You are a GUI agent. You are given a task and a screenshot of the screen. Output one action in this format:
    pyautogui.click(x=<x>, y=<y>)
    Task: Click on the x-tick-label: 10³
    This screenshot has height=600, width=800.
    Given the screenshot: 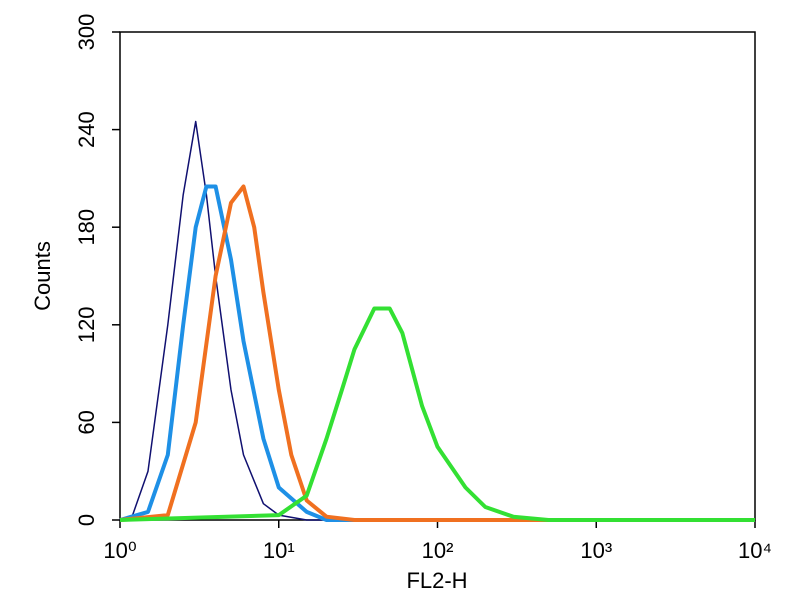 What is the action you would take?
    pyautogui.click(x=596, y=550)
    